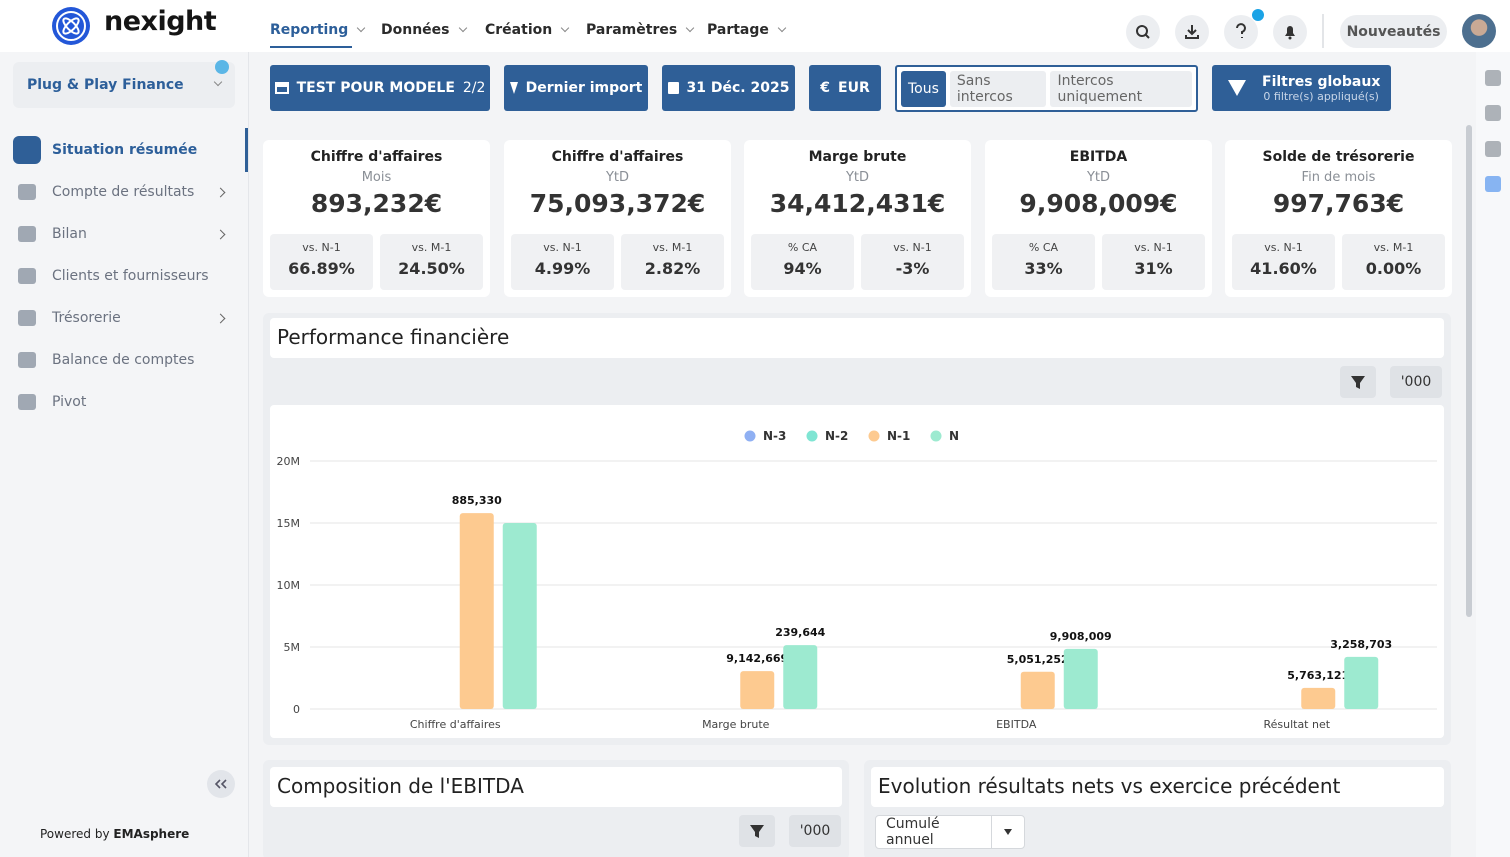 The width and height of the screenshot is (1510, 857). Describe the element at coordinates (160, 21) in the screenshot. I see `logo-text: nexight` at that location.